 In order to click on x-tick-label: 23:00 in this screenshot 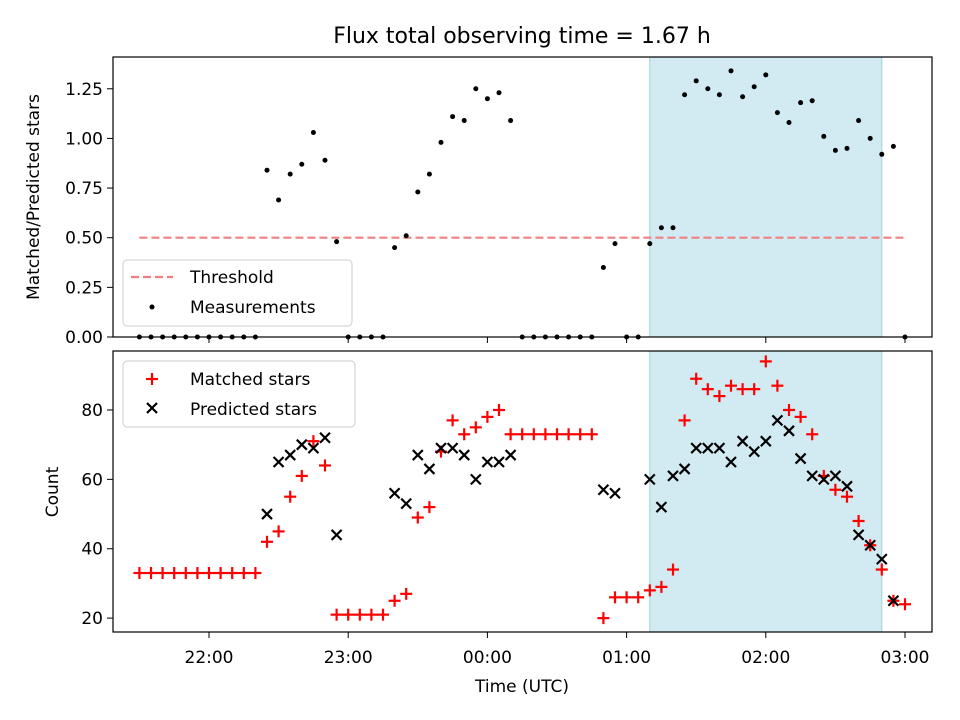, I will do `click(348, 658)`.